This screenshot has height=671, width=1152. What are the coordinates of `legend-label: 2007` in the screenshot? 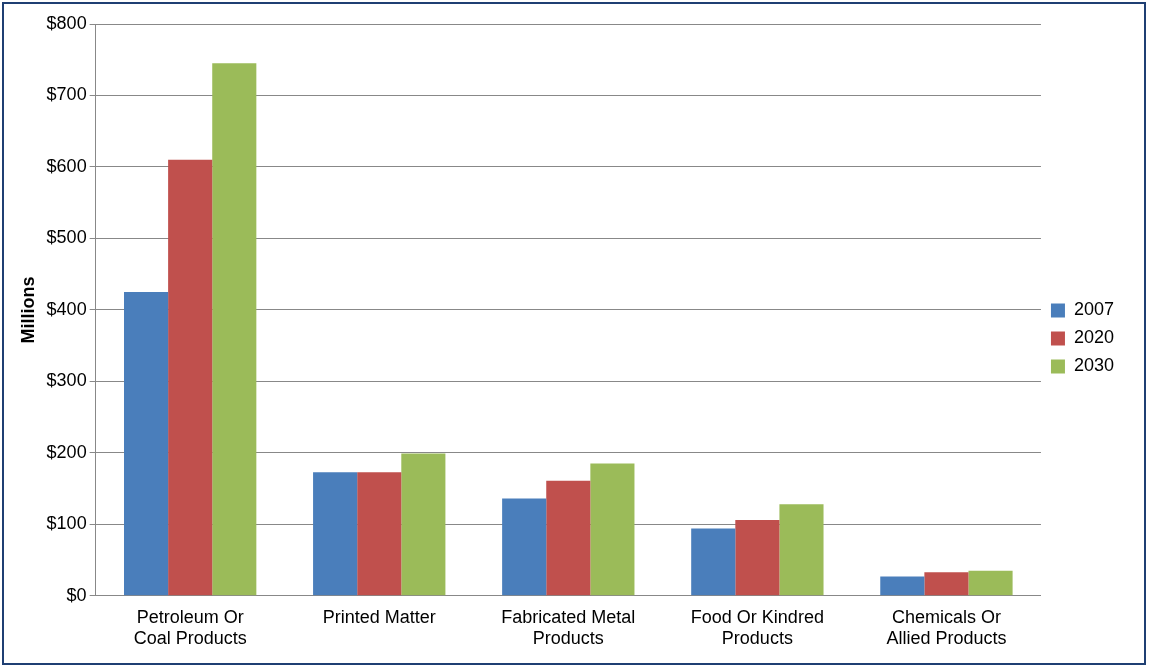 It's located at (1093, 309).